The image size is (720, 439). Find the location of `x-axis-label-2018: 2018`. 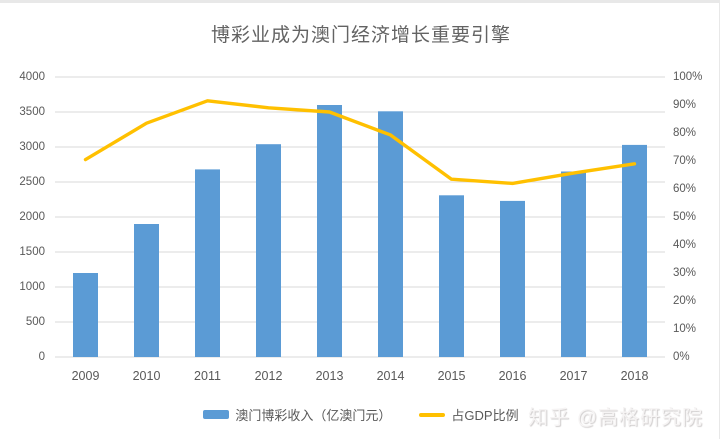

x-axis-label-2018: 2018 is located at coordinates (635, 376).